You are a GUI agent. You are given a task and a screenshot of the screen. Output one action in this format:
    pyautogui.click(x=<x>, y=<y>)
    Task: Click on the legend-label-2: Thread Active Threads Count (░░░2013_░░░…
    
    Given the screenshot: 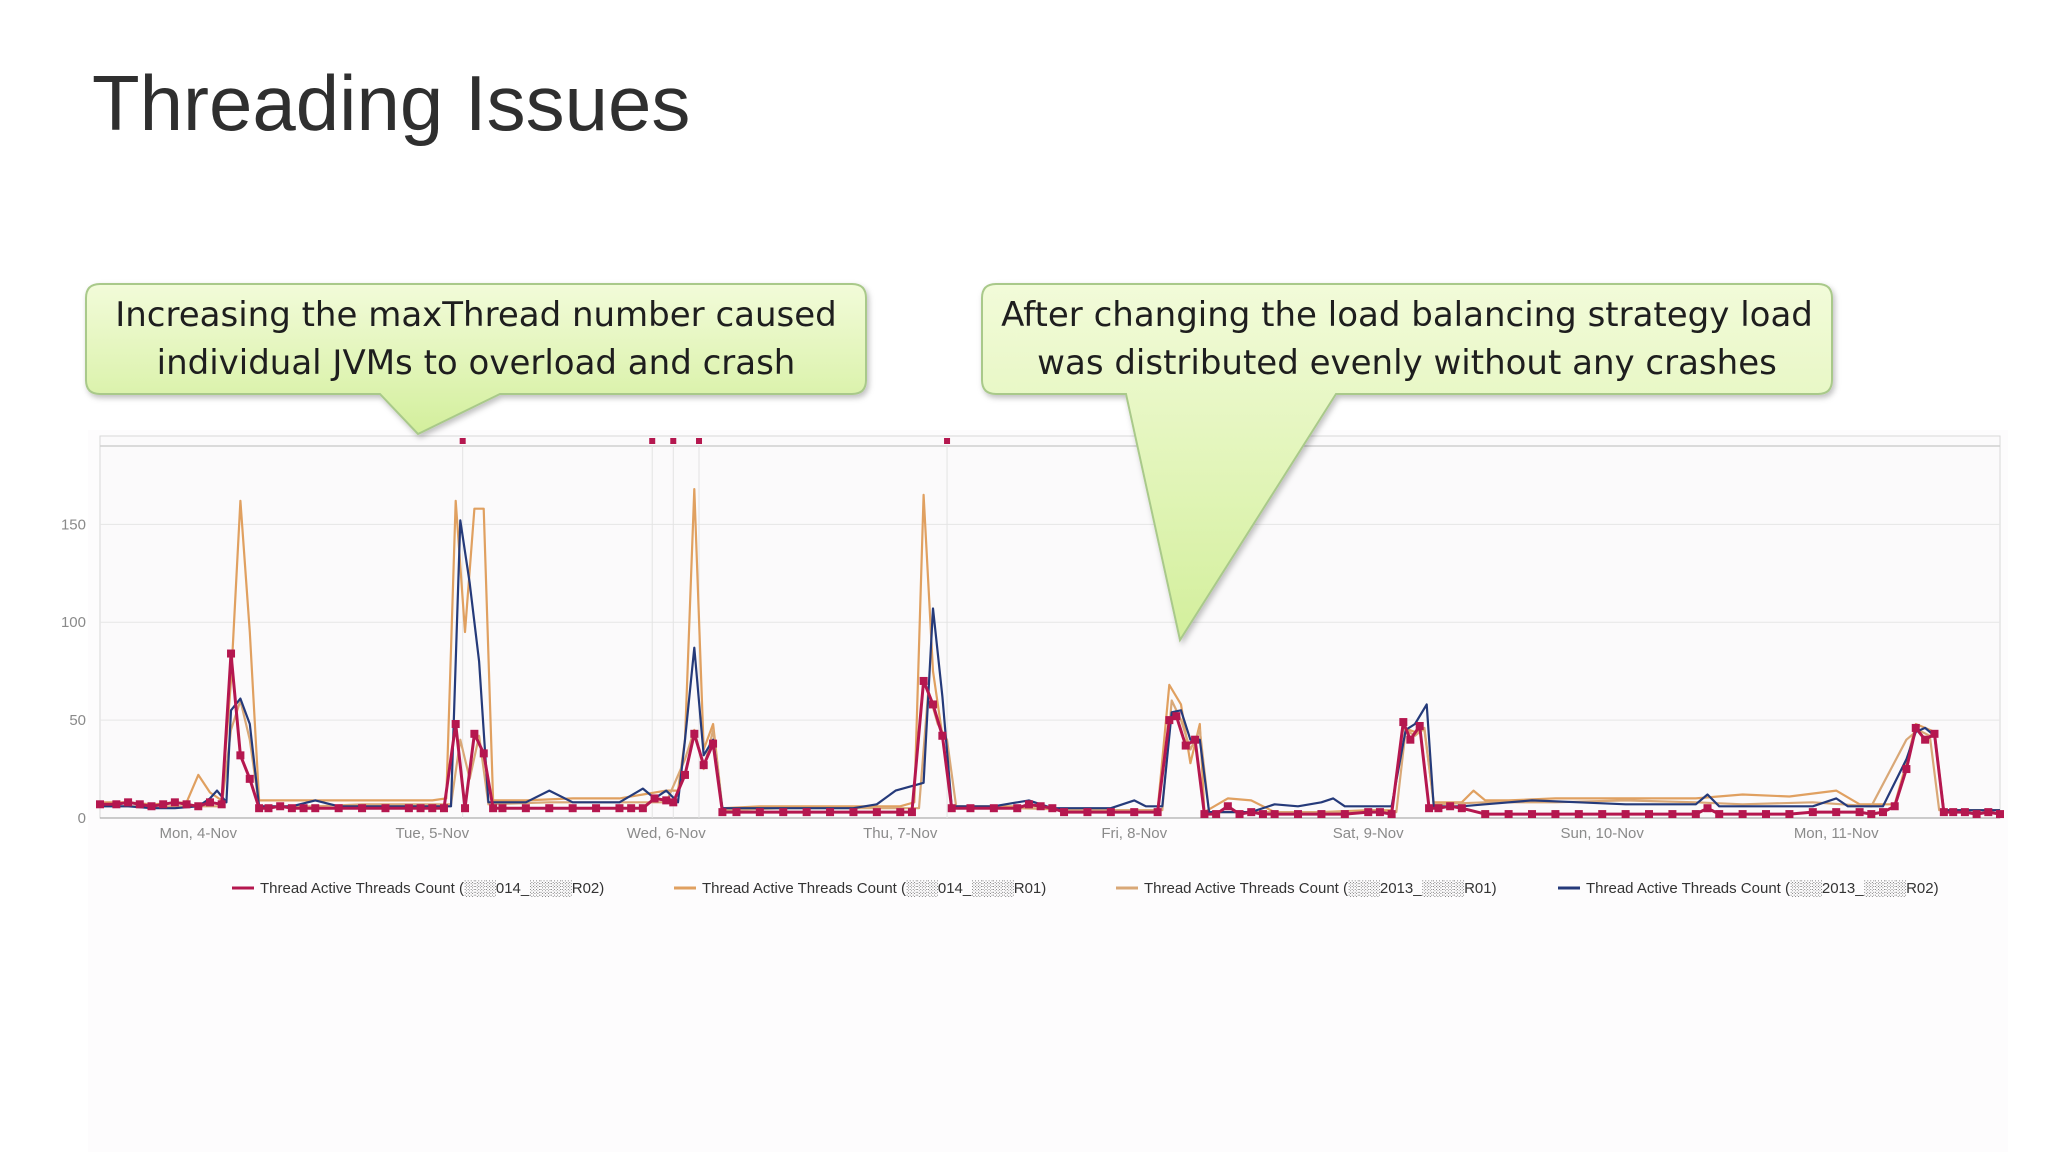 What is the action you would take?
    pyautogui.click(x=1320, y=888)
    